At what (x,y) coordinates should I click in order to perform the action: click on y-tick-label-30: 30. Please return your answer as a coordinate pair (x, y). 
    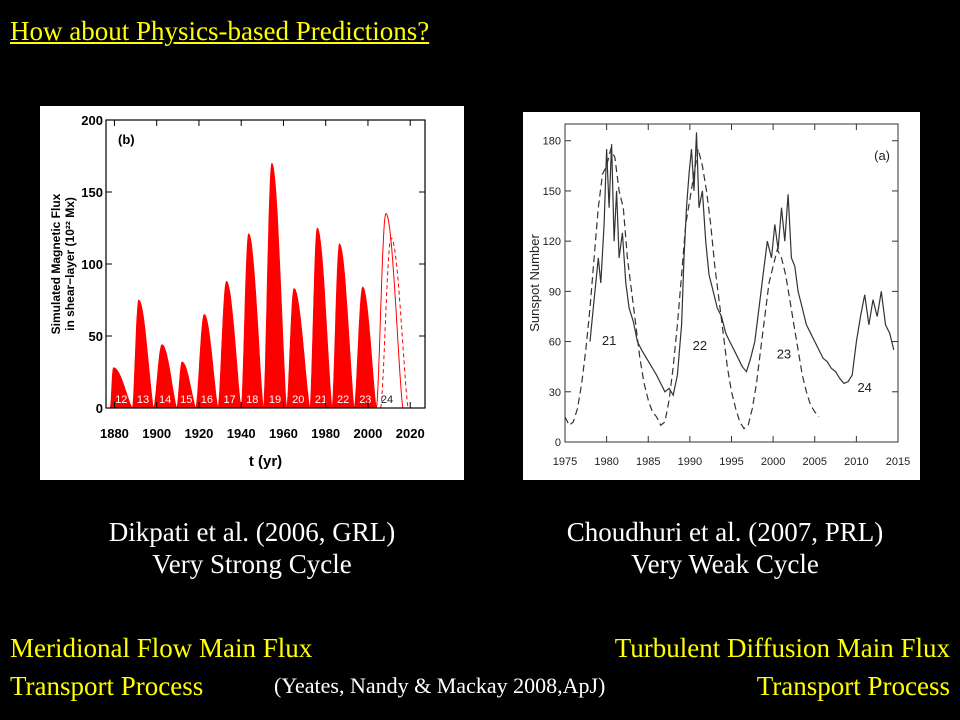
    Looking at the image, I should click on (555, 393).